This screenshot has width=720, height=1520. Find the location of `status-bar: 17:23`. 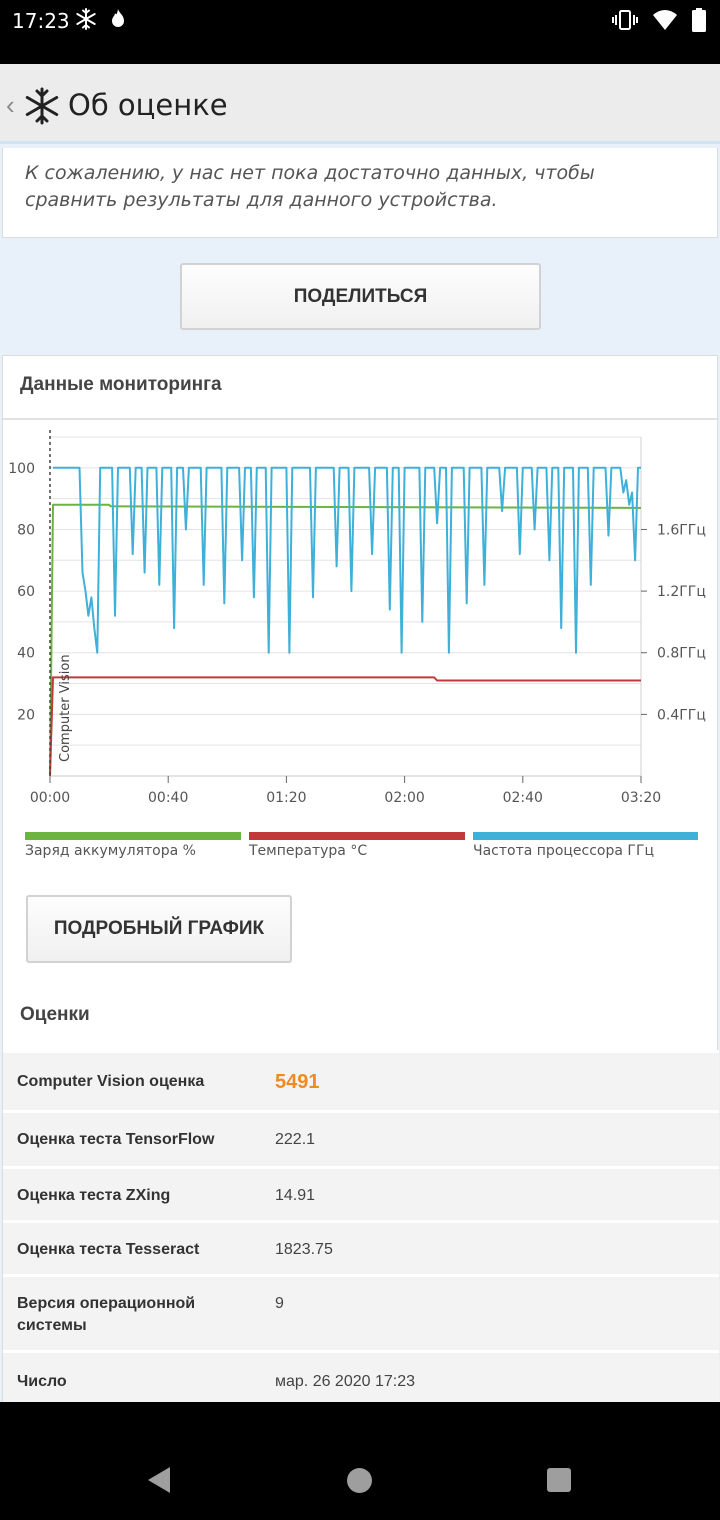

status-bar: 17:23 is located at coordinates (360, 32).